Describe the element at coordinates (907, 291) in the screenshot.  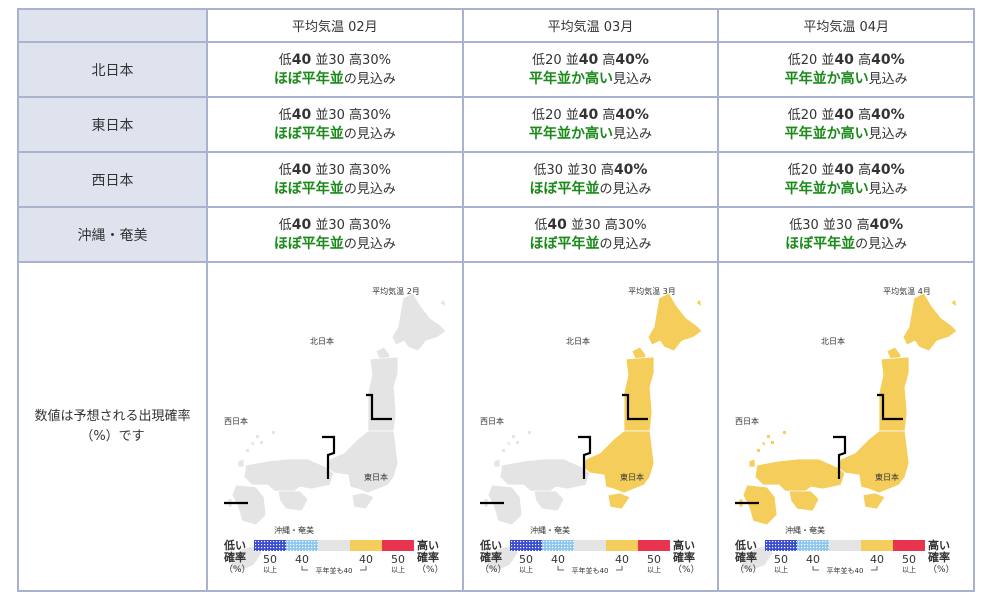
I see `map-title: 平均気温 4月` at that location.